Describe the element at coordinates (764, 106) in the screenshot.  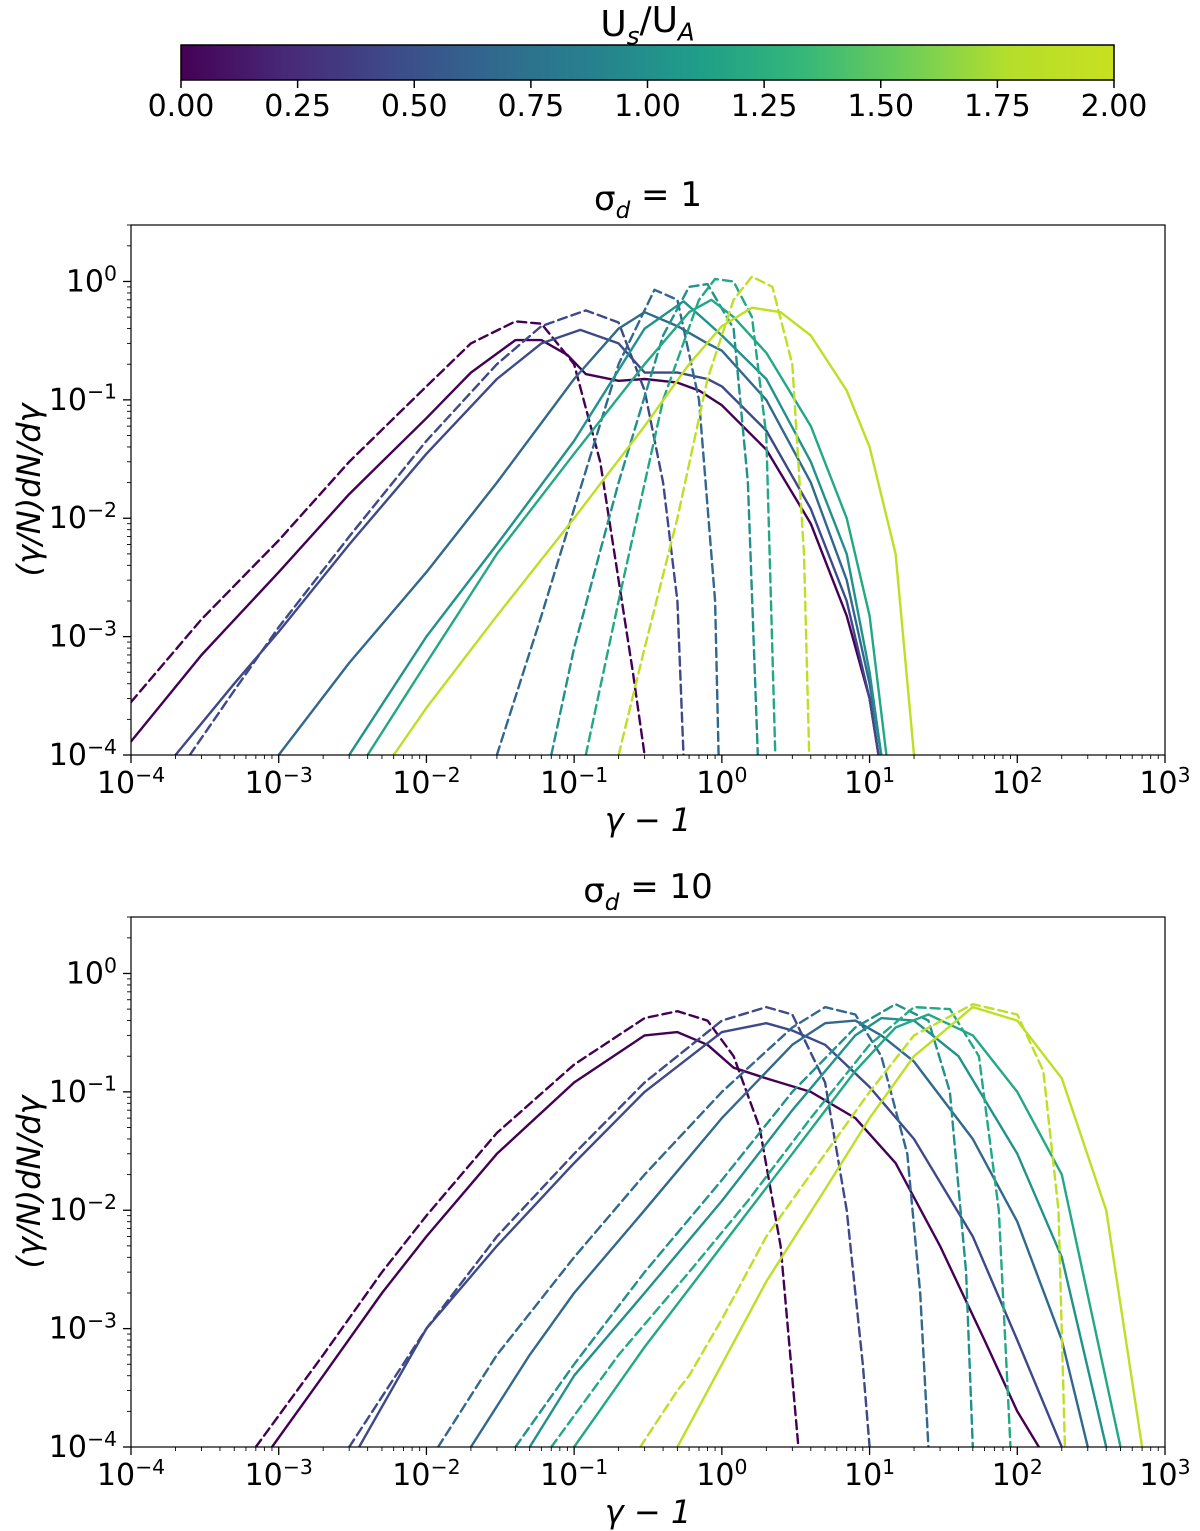
I see `colorbar-tick-label: 1.25` at that location.